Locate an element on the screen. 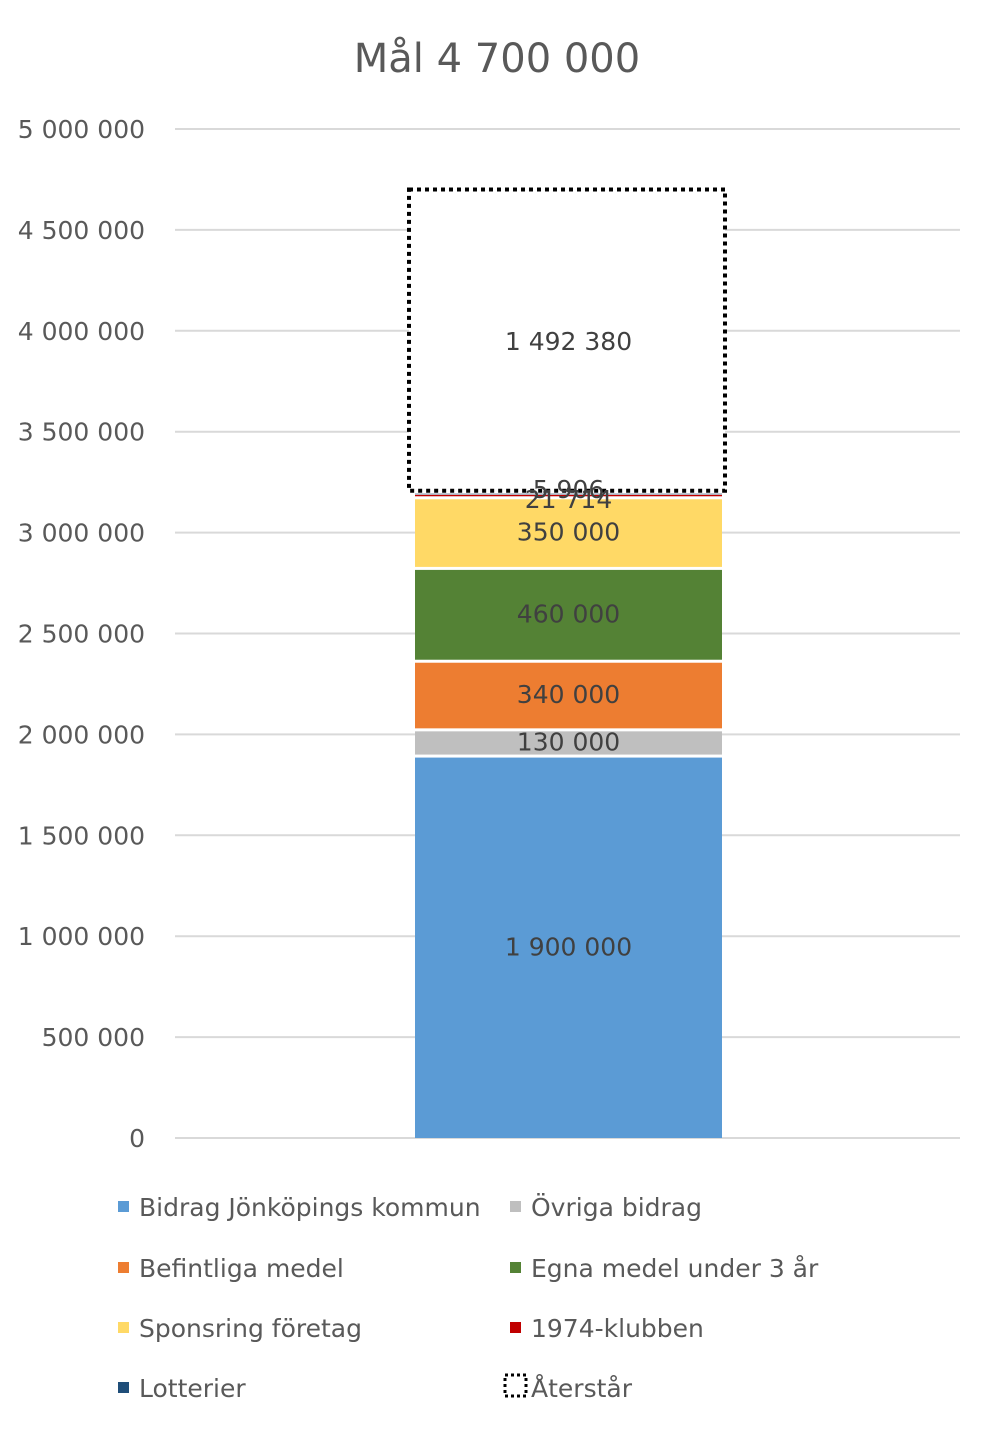 The image size is (1000, 1441). legend-label: Övriga bidrag is located at coordinates (616, 1207).